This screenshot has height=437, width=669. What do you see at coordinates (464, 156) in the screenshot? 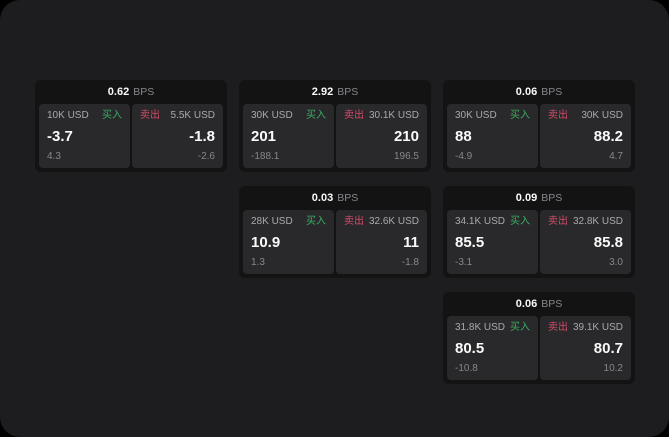
I see `buy-delta: -4.9` at bounding box center [464, 156].